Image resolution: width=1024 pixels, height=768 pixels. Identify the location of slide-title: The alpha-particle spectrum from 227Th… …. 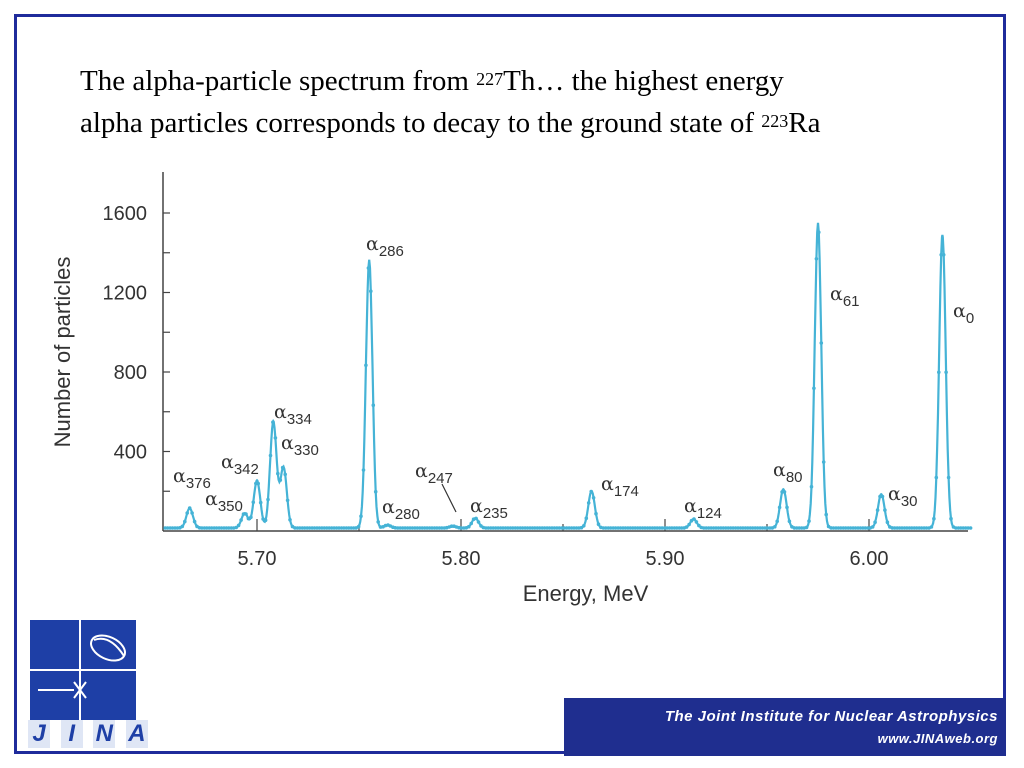
(530, 102).